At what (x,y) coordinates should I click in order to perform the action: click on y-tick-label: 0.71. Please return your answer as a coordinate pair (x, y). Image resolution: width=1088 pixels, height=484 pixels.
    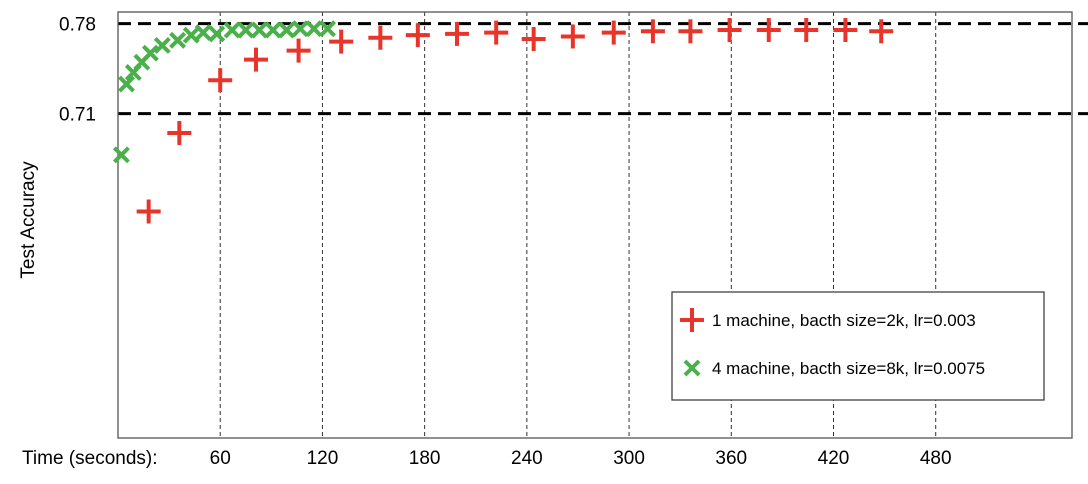
    Looking at the image, I should click on (77, 115).